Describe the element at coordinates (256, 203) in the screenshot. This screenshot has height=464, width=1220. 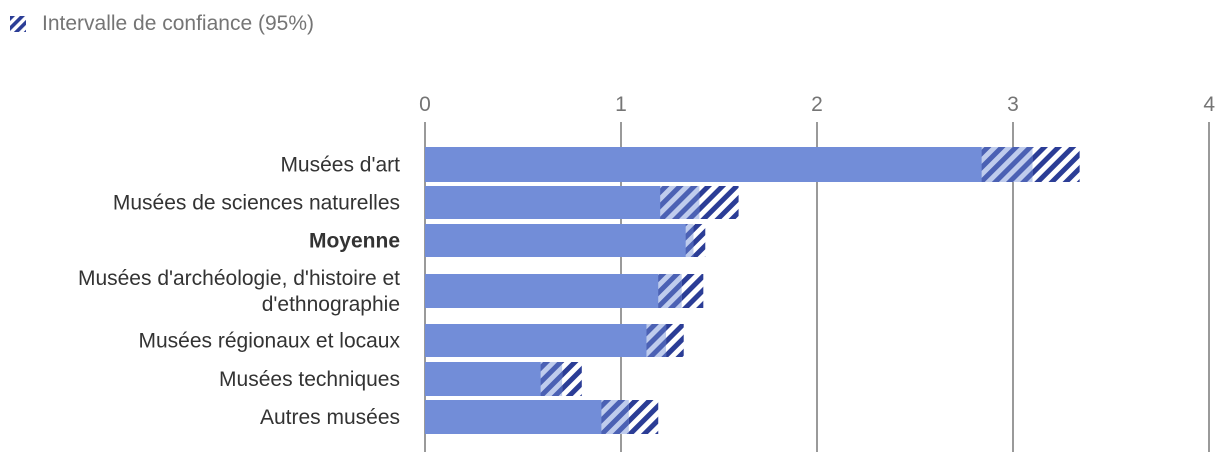
I see `category-label: Musées de sciences naturelles` at that location.